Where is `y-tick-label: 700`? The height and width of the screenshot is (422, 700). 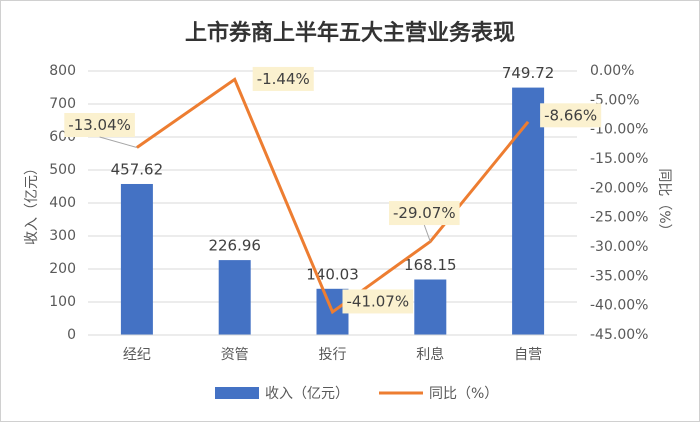 y-tick-label: 700 is located at coordinates (62, 104).